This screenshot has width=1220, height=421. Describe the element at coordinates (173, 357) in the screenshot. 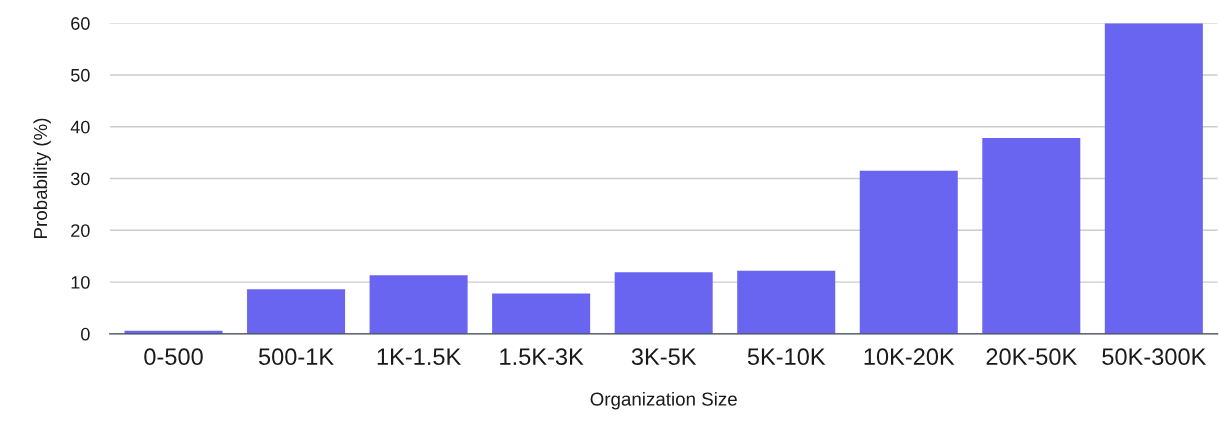

I see `x-tick-label: 0-500` at that location.